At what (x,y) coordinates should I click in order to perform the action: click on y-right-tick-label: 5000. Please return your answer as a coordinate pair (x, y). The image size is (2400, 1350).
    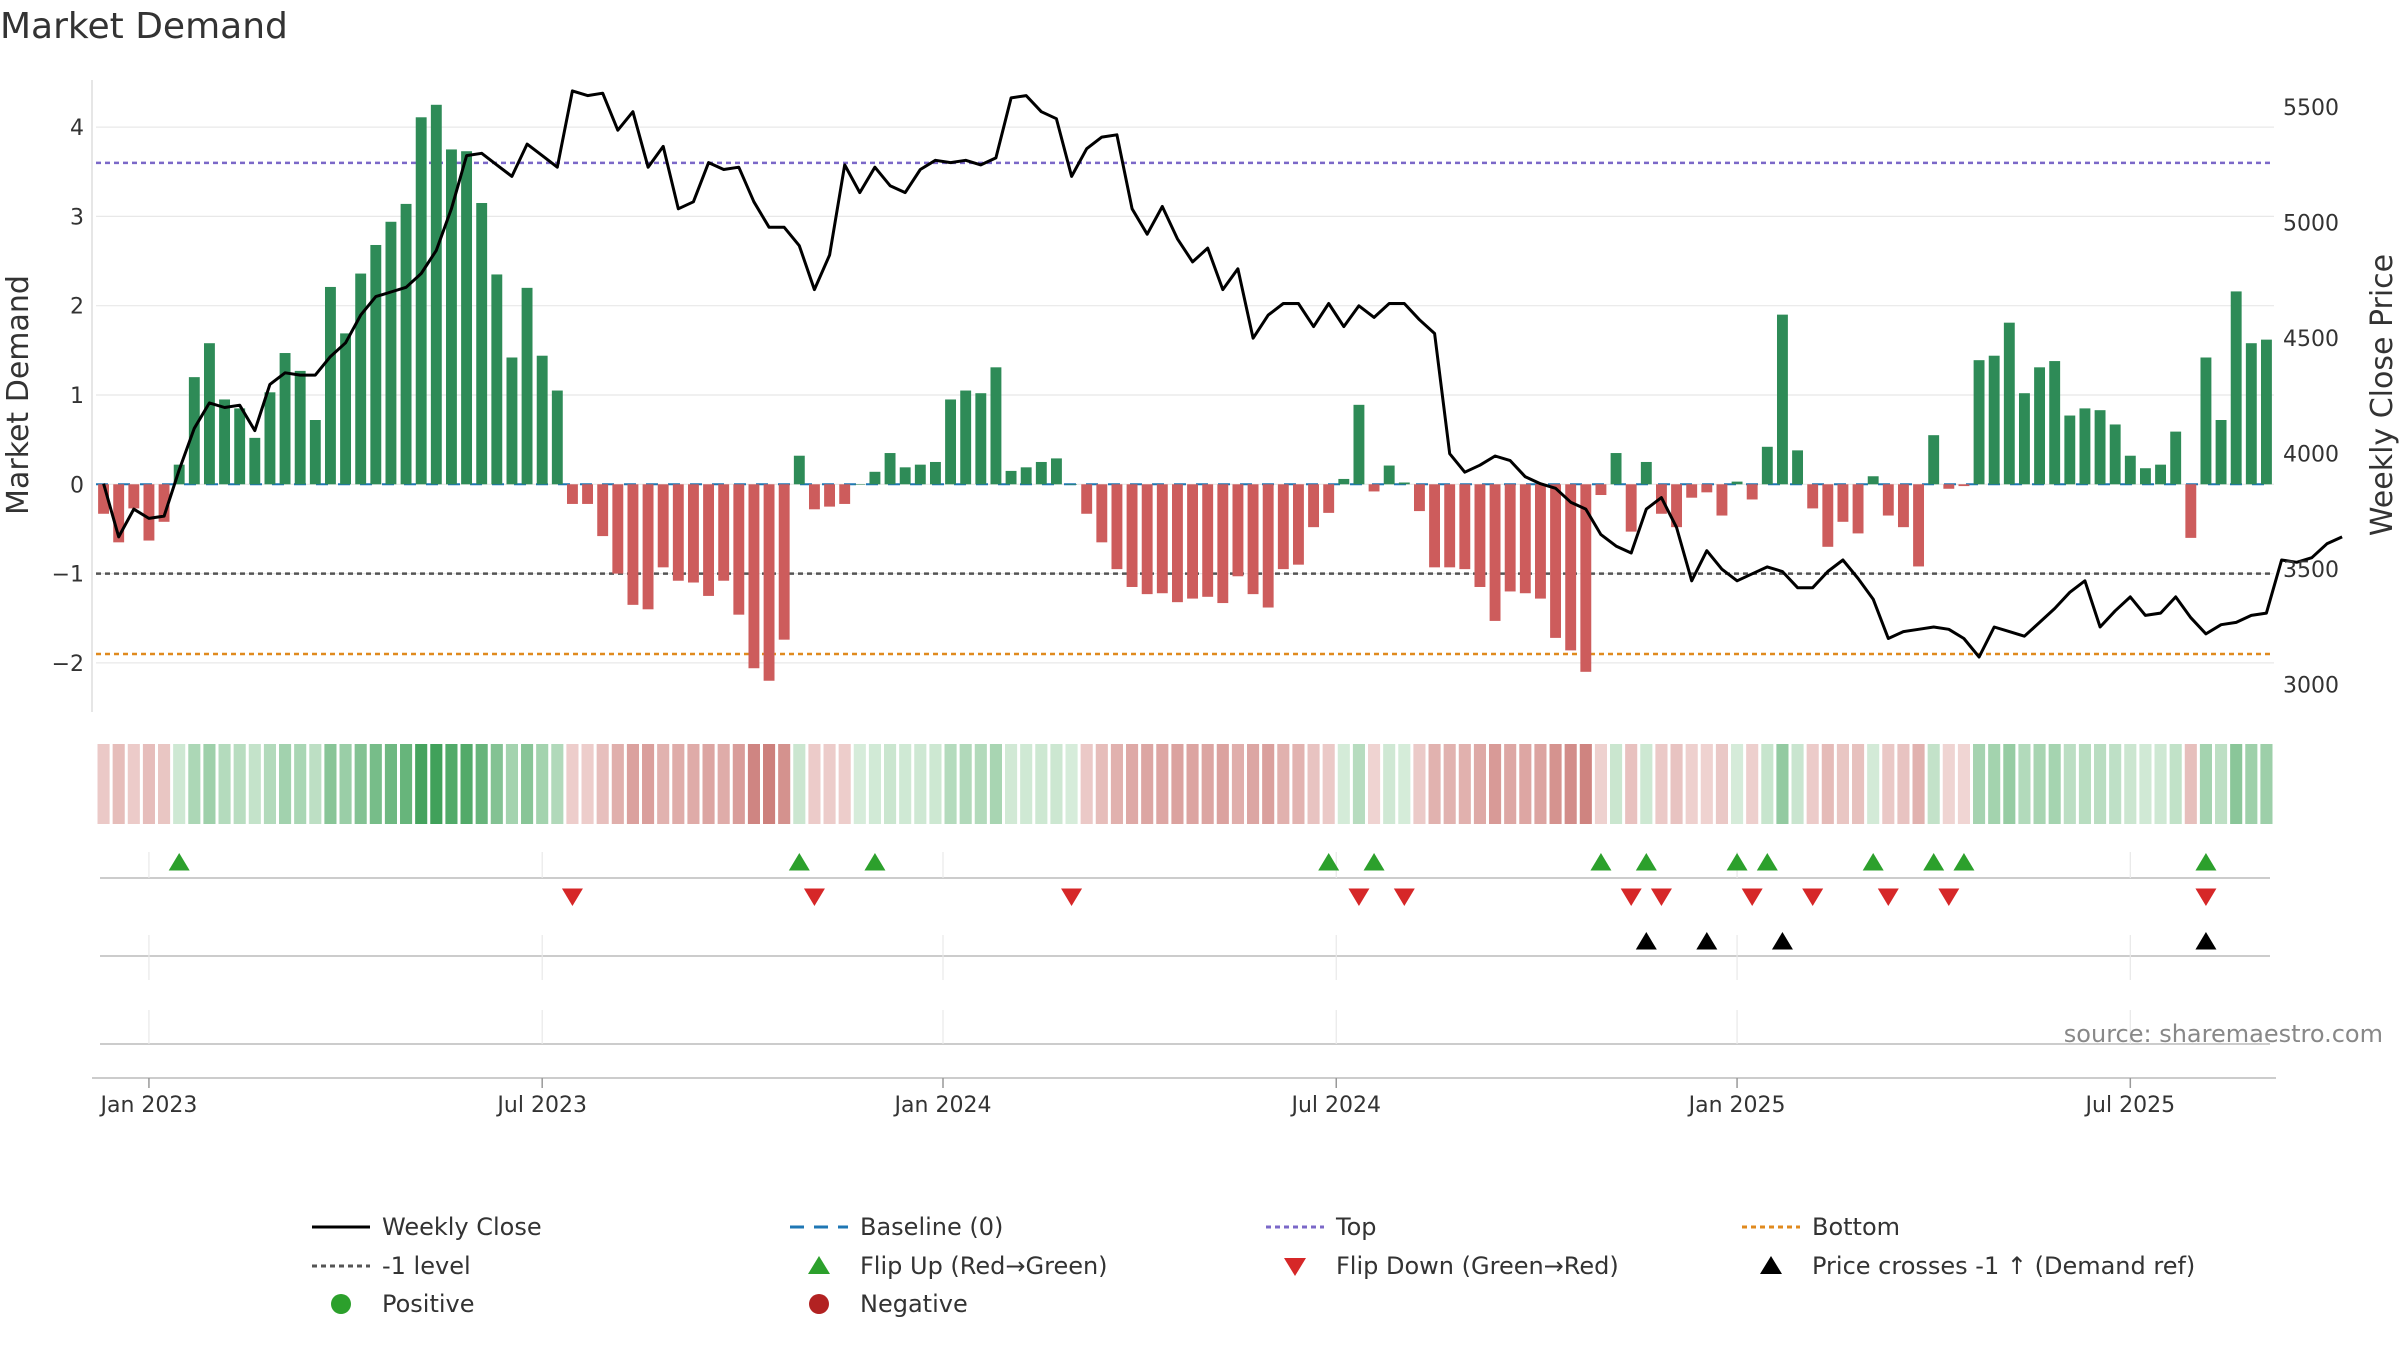
    Looking at the image, I should click on (2311, 224).